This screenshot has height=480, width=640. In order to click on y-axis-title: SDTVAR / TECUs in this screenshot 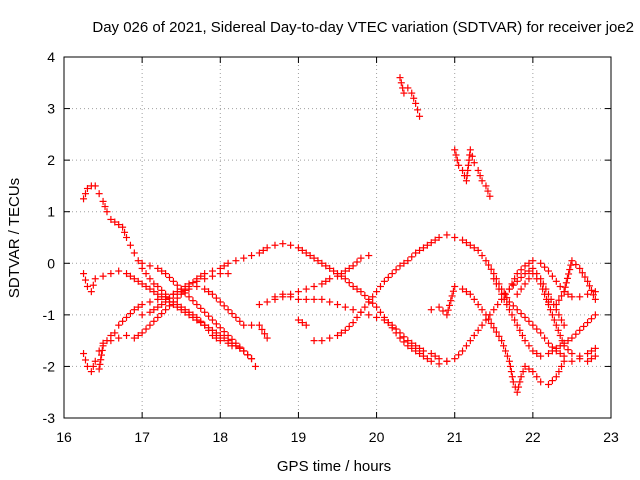, I will do `click(14, 238)`.